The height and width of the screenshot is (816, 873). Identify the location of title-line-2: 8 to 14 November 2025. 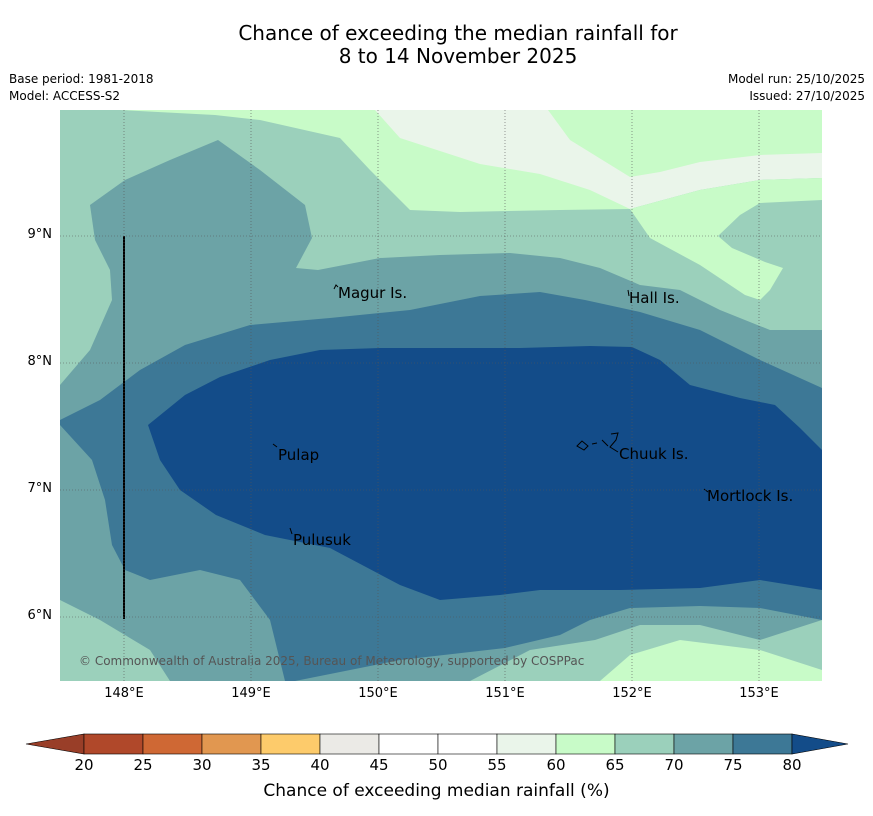
(458, 56).